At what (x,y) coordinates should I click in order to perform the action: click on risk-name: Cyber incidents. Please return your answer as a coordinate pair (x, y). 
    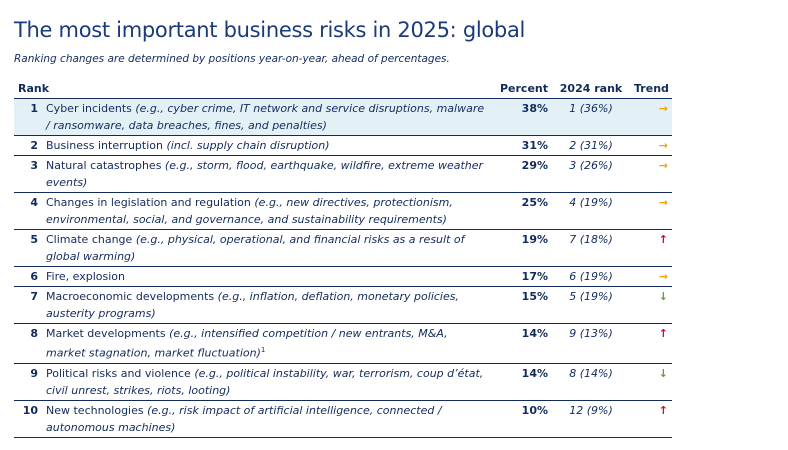
    Looking at the image, I should click on (89, 108).